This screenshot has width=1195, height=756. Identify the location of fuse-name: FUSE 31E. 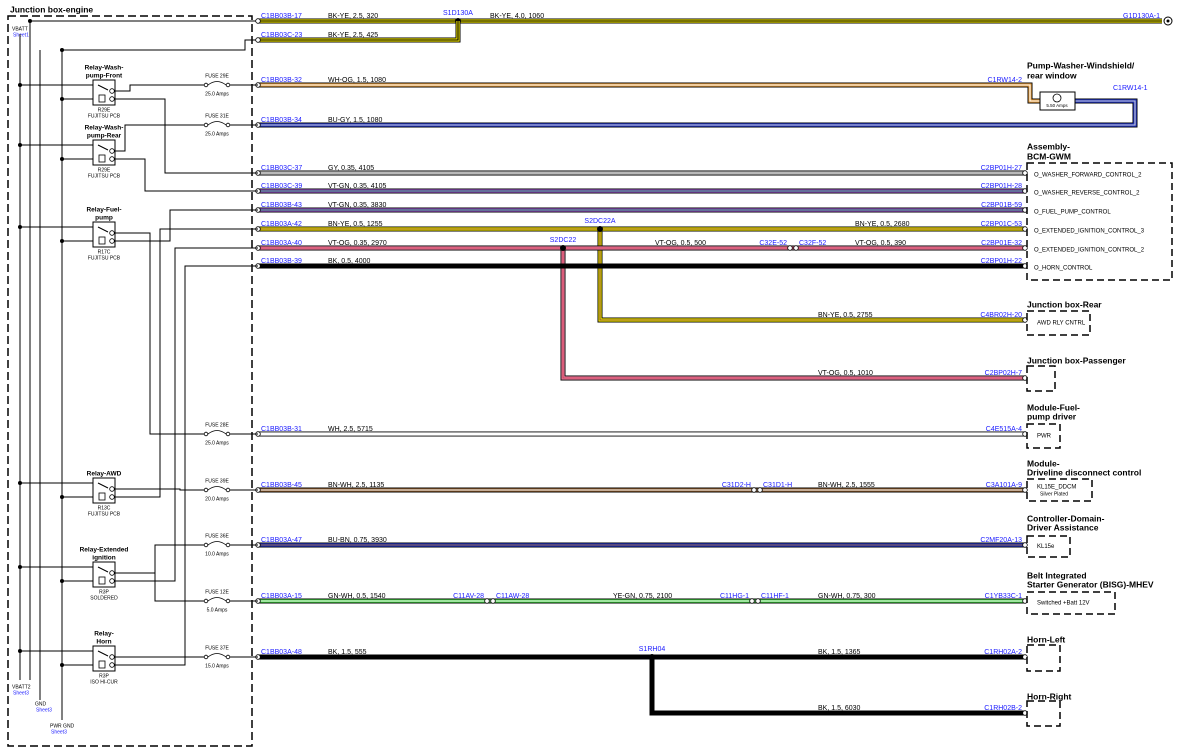
(217, 116).